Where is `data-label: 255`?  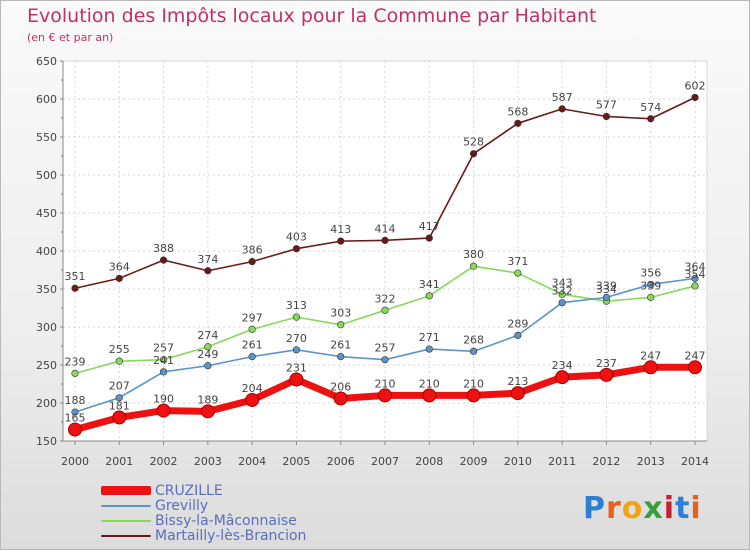
data-label: 255 is located at coordinates (119, 349).